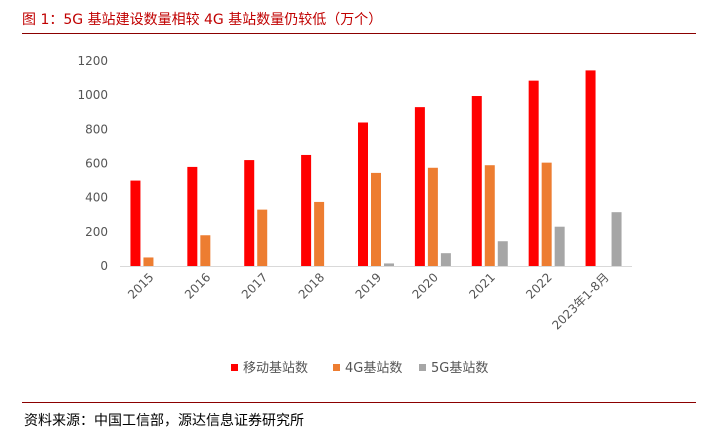 This screenshot has width=706, height=430. What do you see at coordinates (192, 216) in the screenshot?
I see `bar-移动基站数-2016` at bounding box center [192, 216].